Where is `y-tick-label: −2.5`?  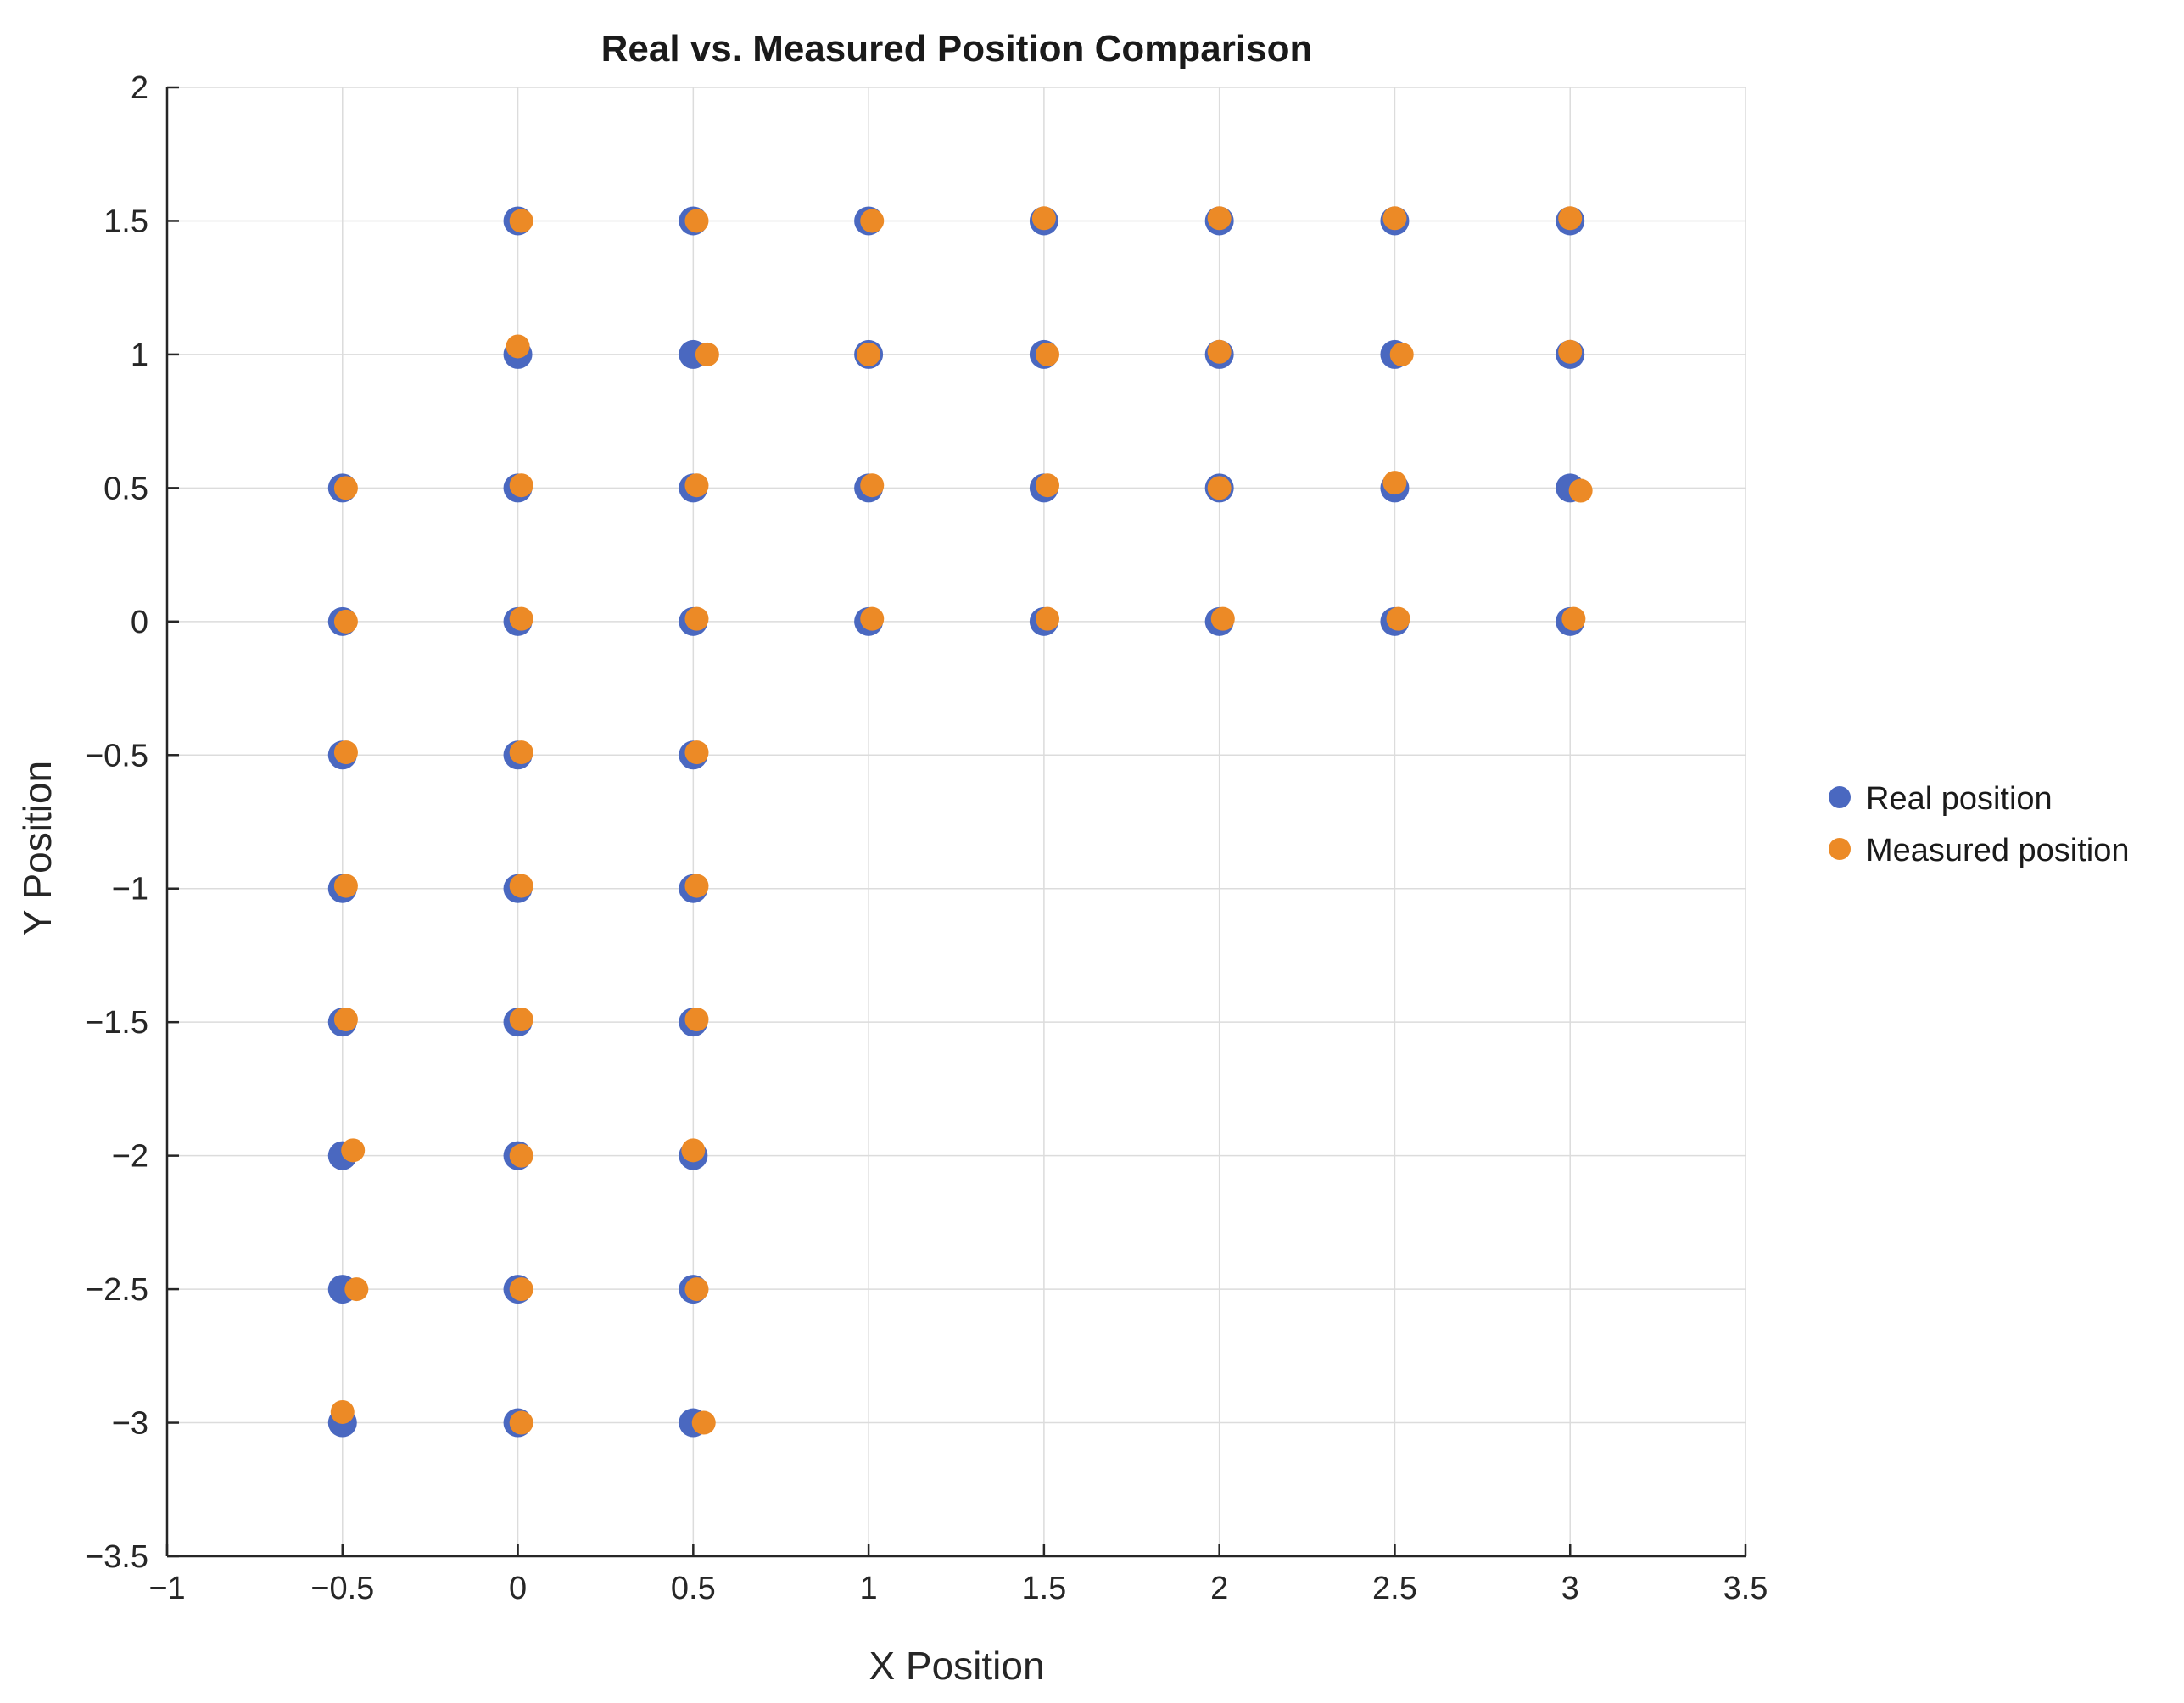 y-tick-label: −2.5 is located at coordinates (116, 1290).